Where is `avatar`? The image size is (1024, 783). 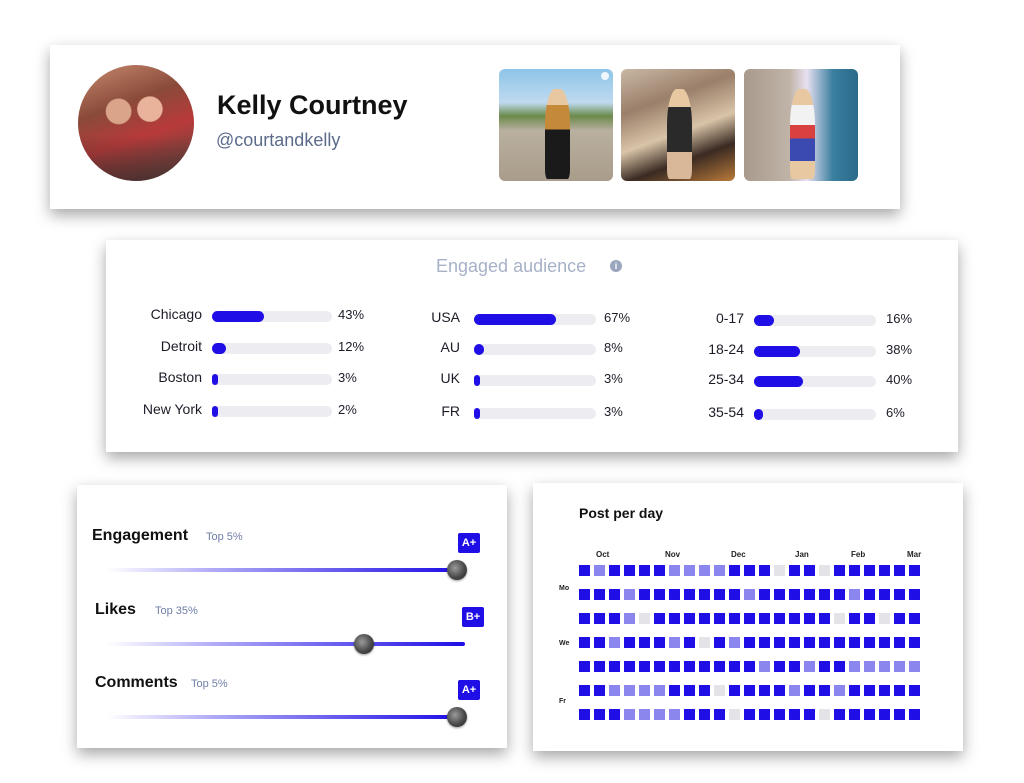 avatar is located at coordinates (136, 123).